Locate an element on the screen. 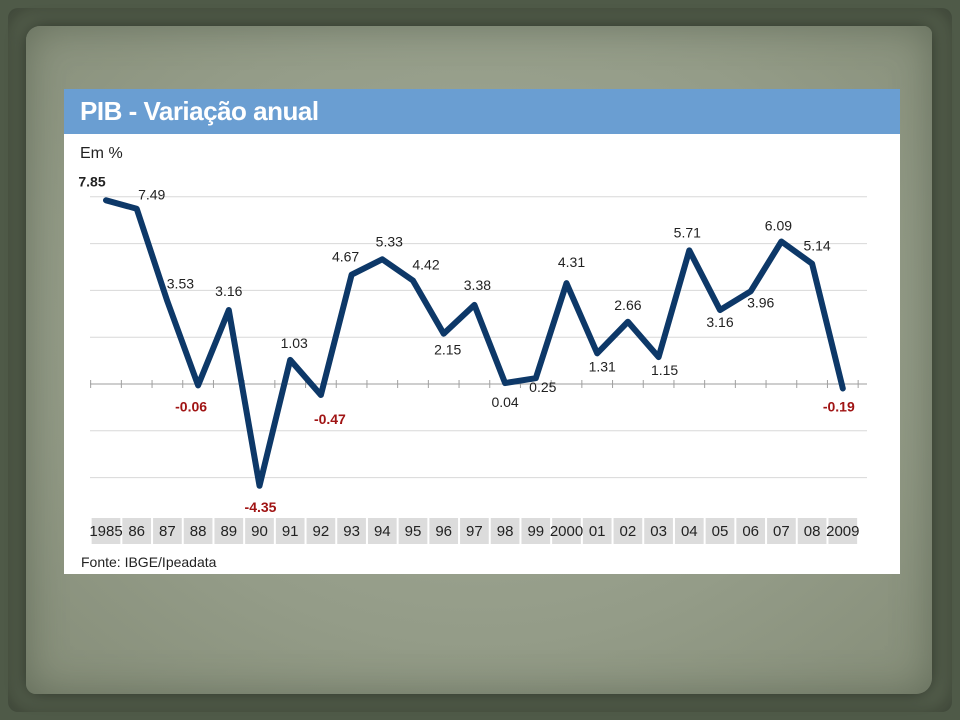 Image resolution: width=960 pixels, height=720 pixels. category-label: 95 is located at coordinates (413, 531).